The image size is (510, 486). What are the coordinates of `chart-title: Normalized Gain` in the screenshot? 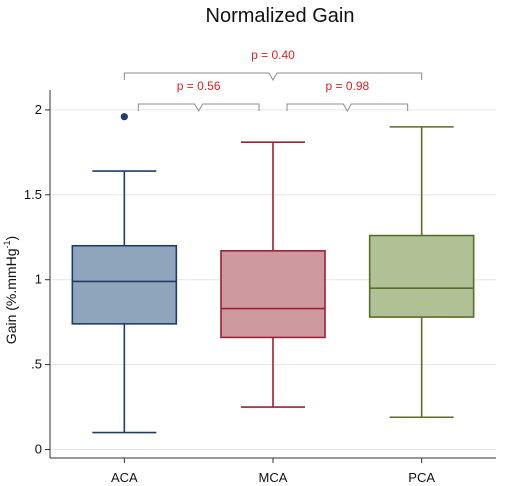 It's located at (280, 16).